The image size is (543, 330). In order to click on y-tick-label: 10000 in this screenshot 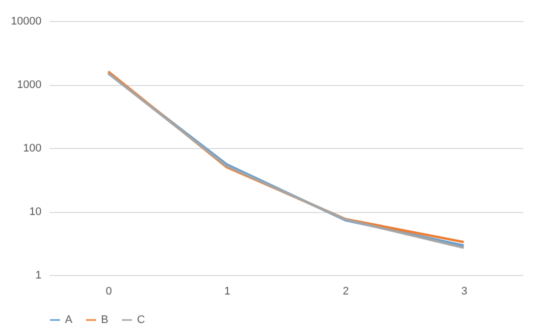, I will do `click(26, 22)`.